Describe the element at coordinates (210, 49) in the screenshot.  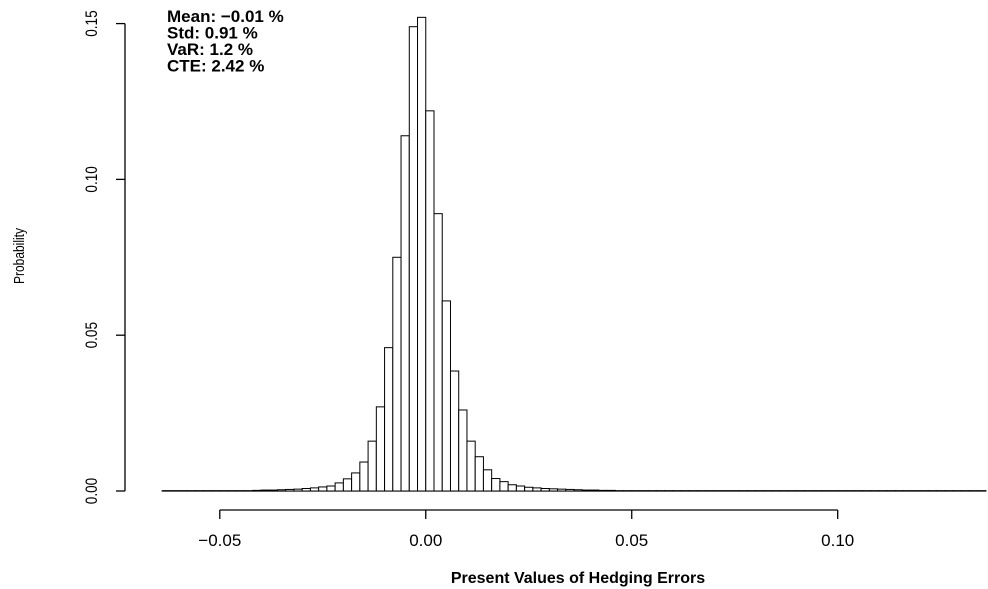
I see `annotation: VaR: 1.2 %` at that location.